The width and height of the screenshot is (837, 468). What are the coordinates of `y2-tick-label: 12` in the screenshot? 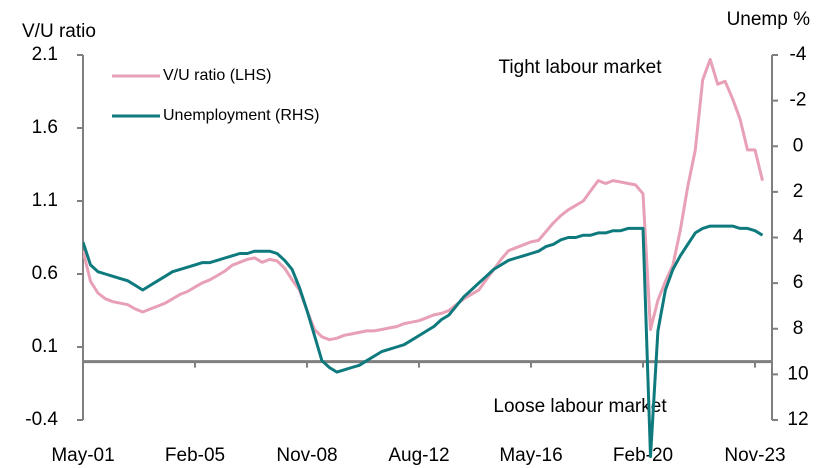 It's located at (797, 419).